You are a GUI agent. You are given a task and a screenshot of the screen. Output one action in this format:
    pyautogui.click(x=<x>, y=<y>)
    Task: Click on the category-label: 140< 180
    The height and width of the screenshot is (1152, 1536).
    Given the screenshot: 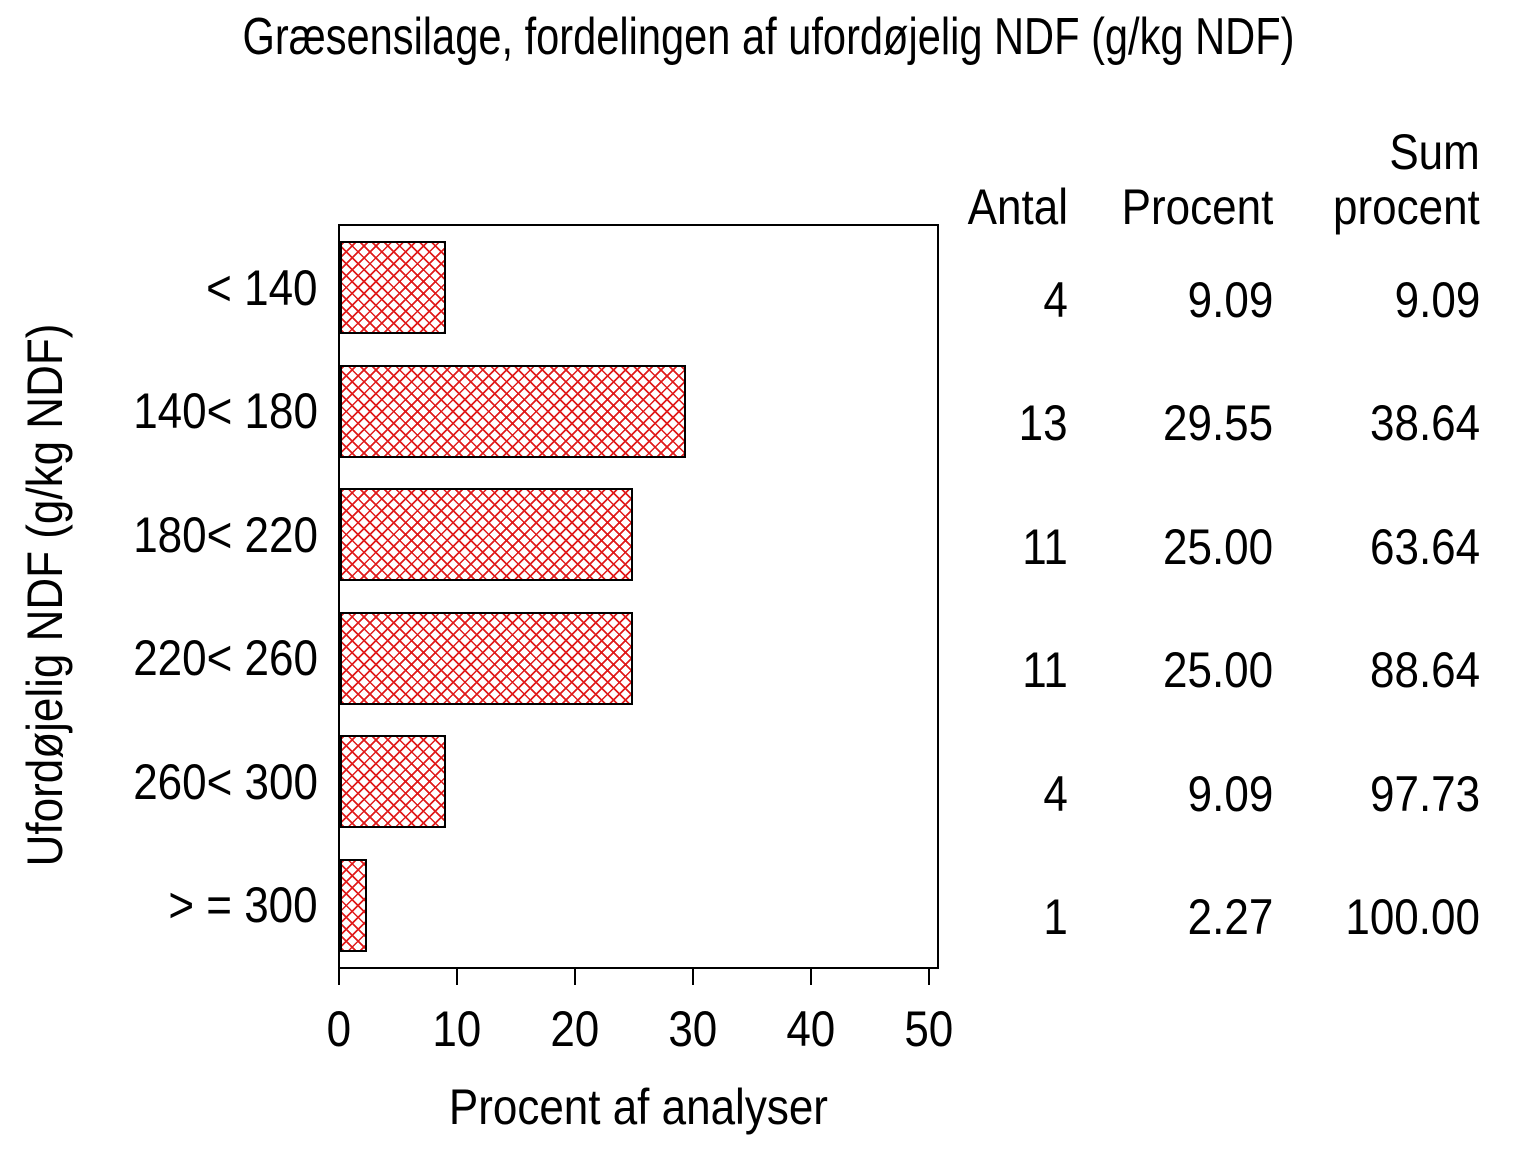 What is the action you would take?
    pyautogui.click(x=225, y=411)
    